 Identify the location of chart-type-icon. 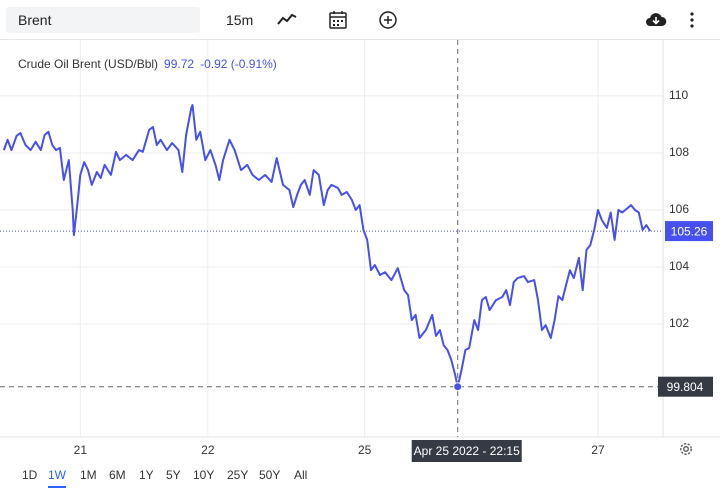
(287, 20).